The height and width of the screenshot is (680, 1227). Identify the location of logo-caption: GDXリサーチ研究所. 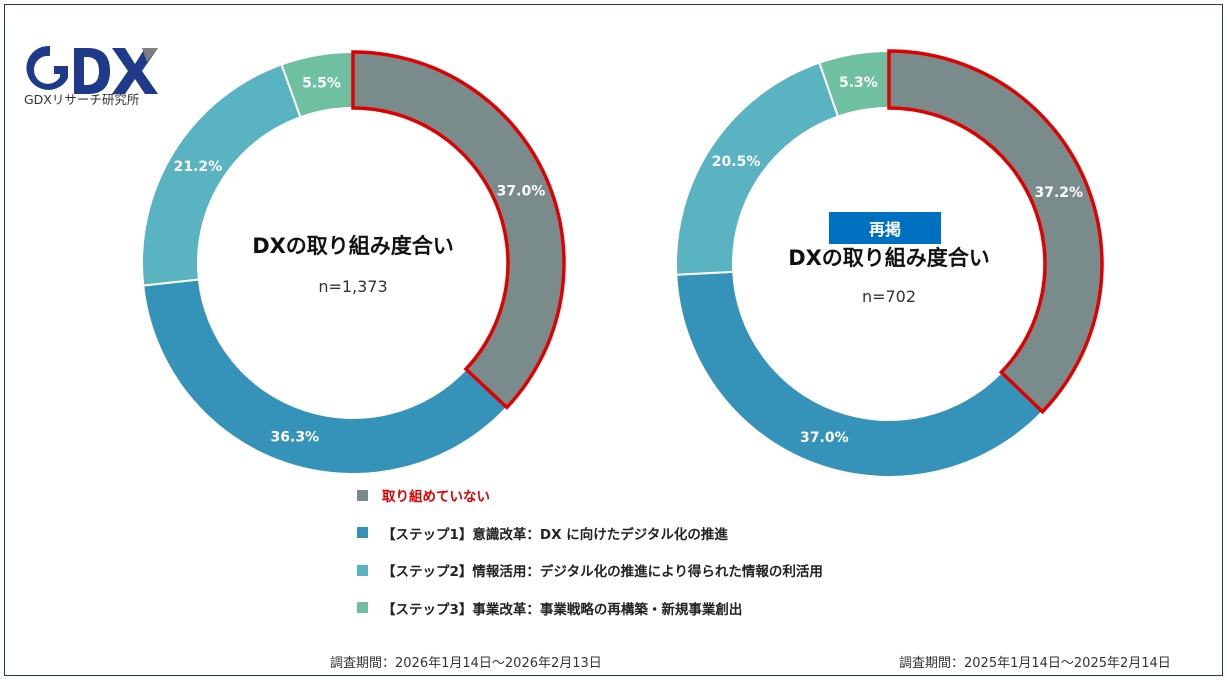
(82, 99).